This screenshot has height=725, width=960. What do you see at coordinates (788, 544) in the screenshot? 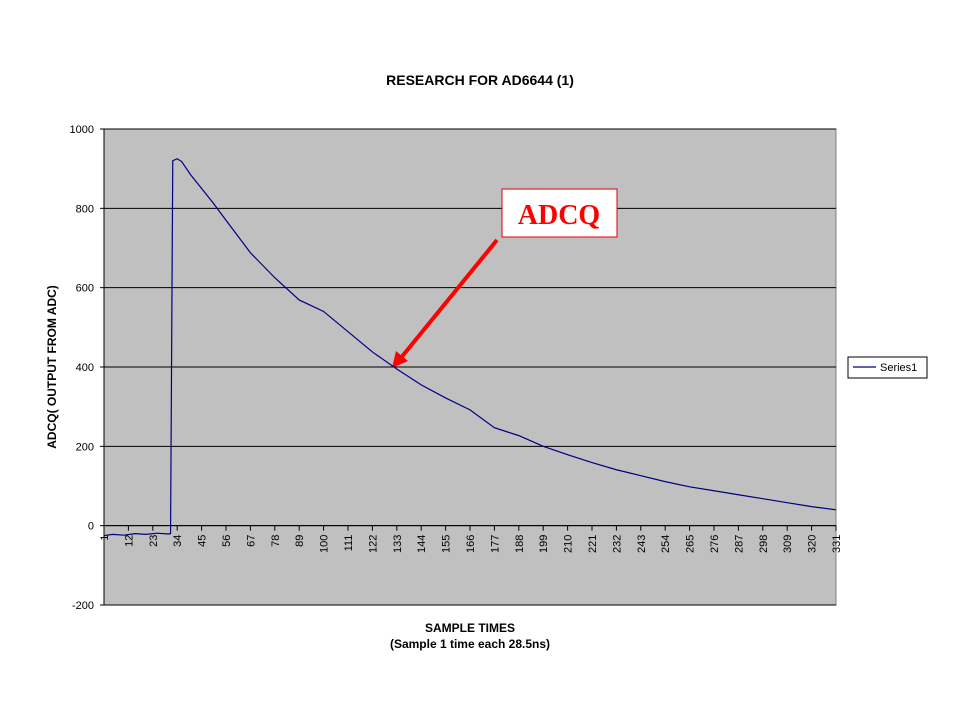
I see `x-tick-label: 309` at bounding box center [788, 544].